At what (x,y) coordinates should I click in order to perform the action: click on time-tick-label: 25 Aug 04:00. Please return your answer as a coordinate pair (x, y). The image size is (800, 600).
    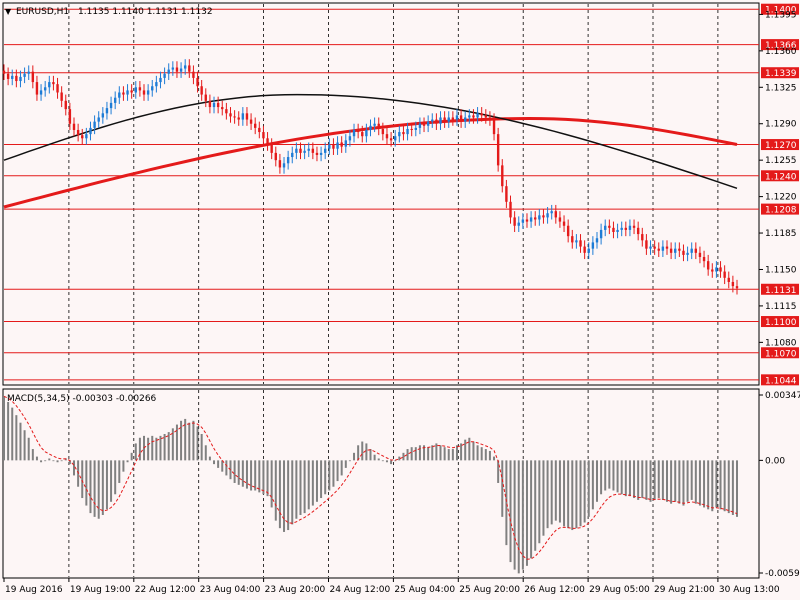
    Looking at the image, I should click on (424, 590).